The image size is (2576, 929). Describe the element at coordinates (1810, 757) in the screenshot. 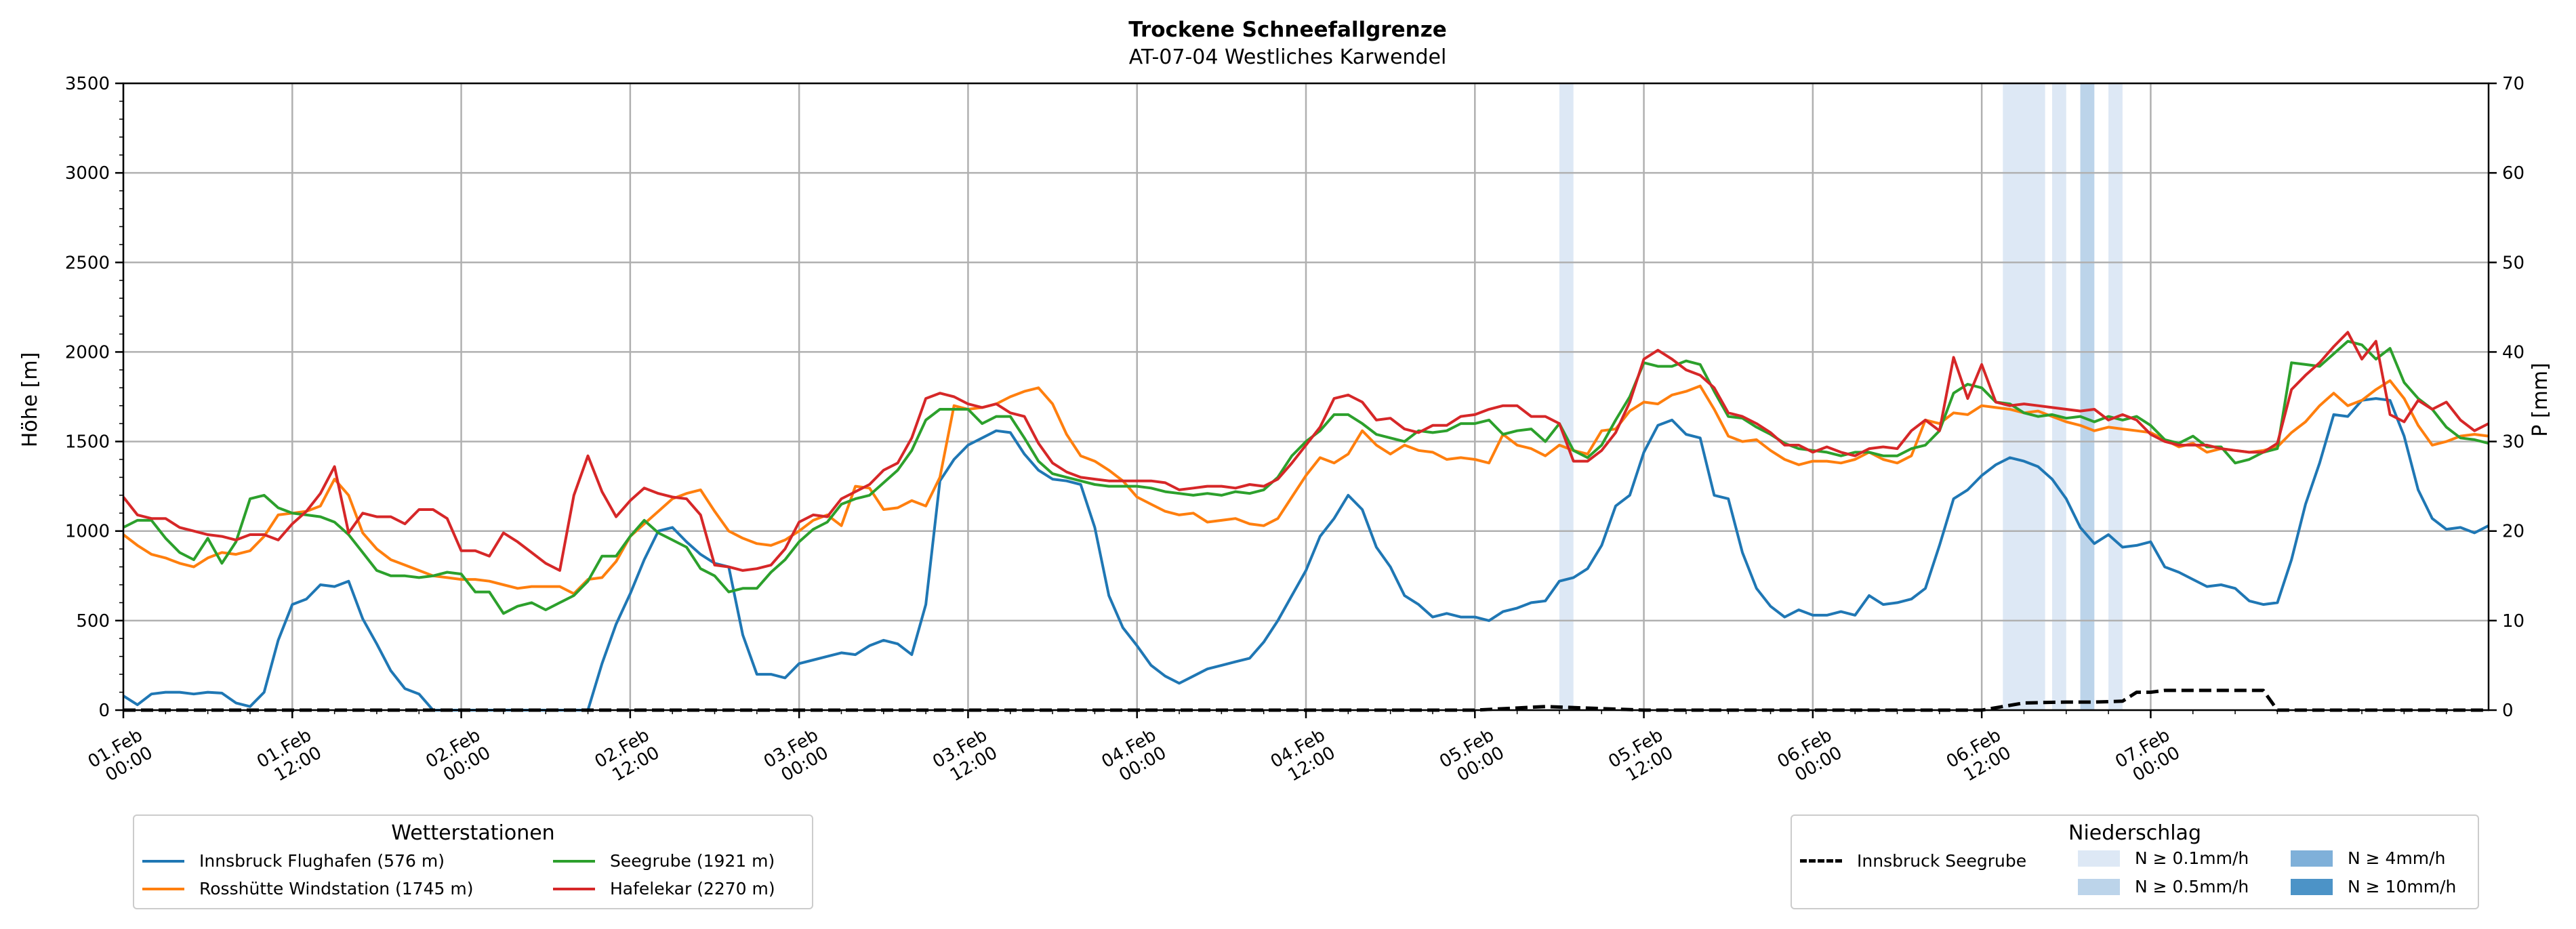

I see `x-tick-label: 06.Feb00:00` at that location.